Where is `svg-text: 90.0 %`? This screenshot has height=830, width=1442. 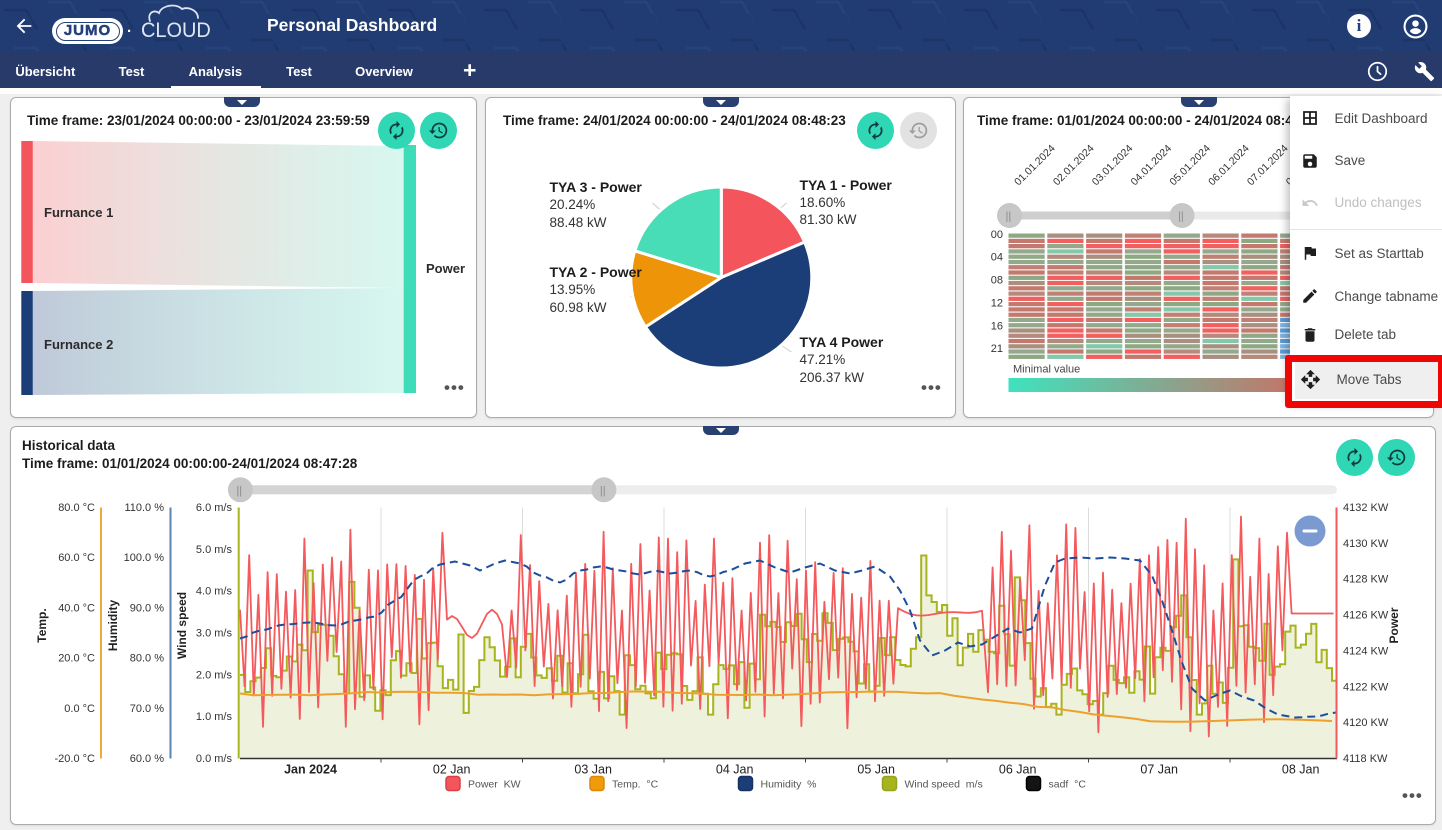
svg-text: 90.0 % is located at coordinates (147, 608).